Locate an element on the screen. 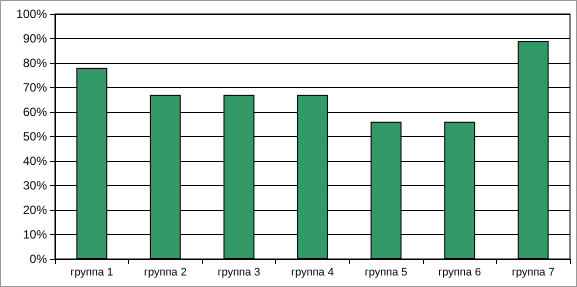 The image size is (577, 287). y-tick-label: 20% is located at coordinates (35, 210).